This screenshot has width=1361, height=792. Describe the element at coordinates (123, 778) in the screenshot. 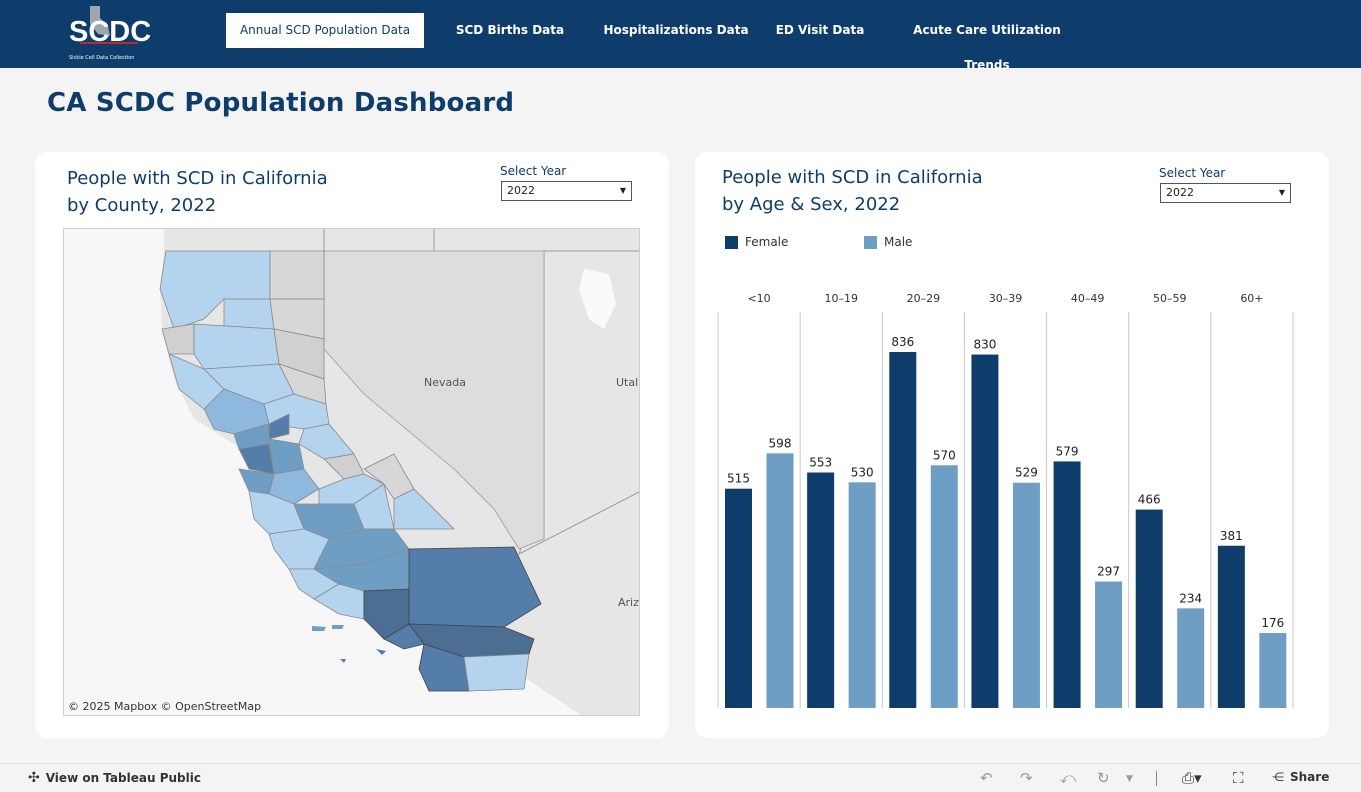

I see `view-on-tableau-label: View on Tableau Public` at that location.